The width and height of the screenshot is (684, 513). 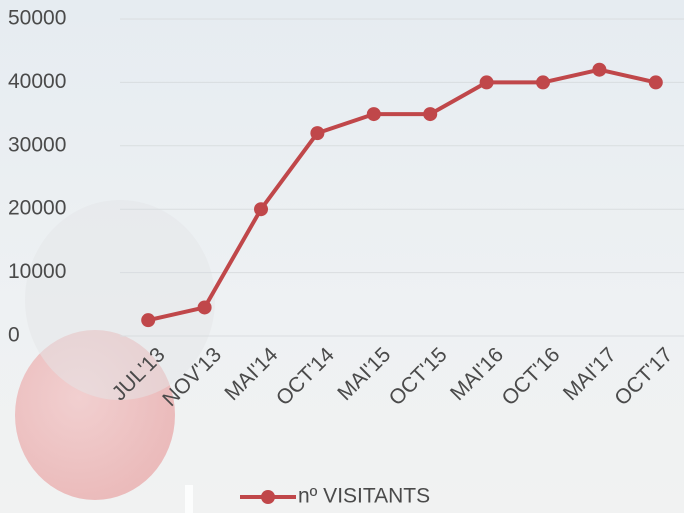 I want to click on y-tick-label: 0, so click(x=14, y=335).